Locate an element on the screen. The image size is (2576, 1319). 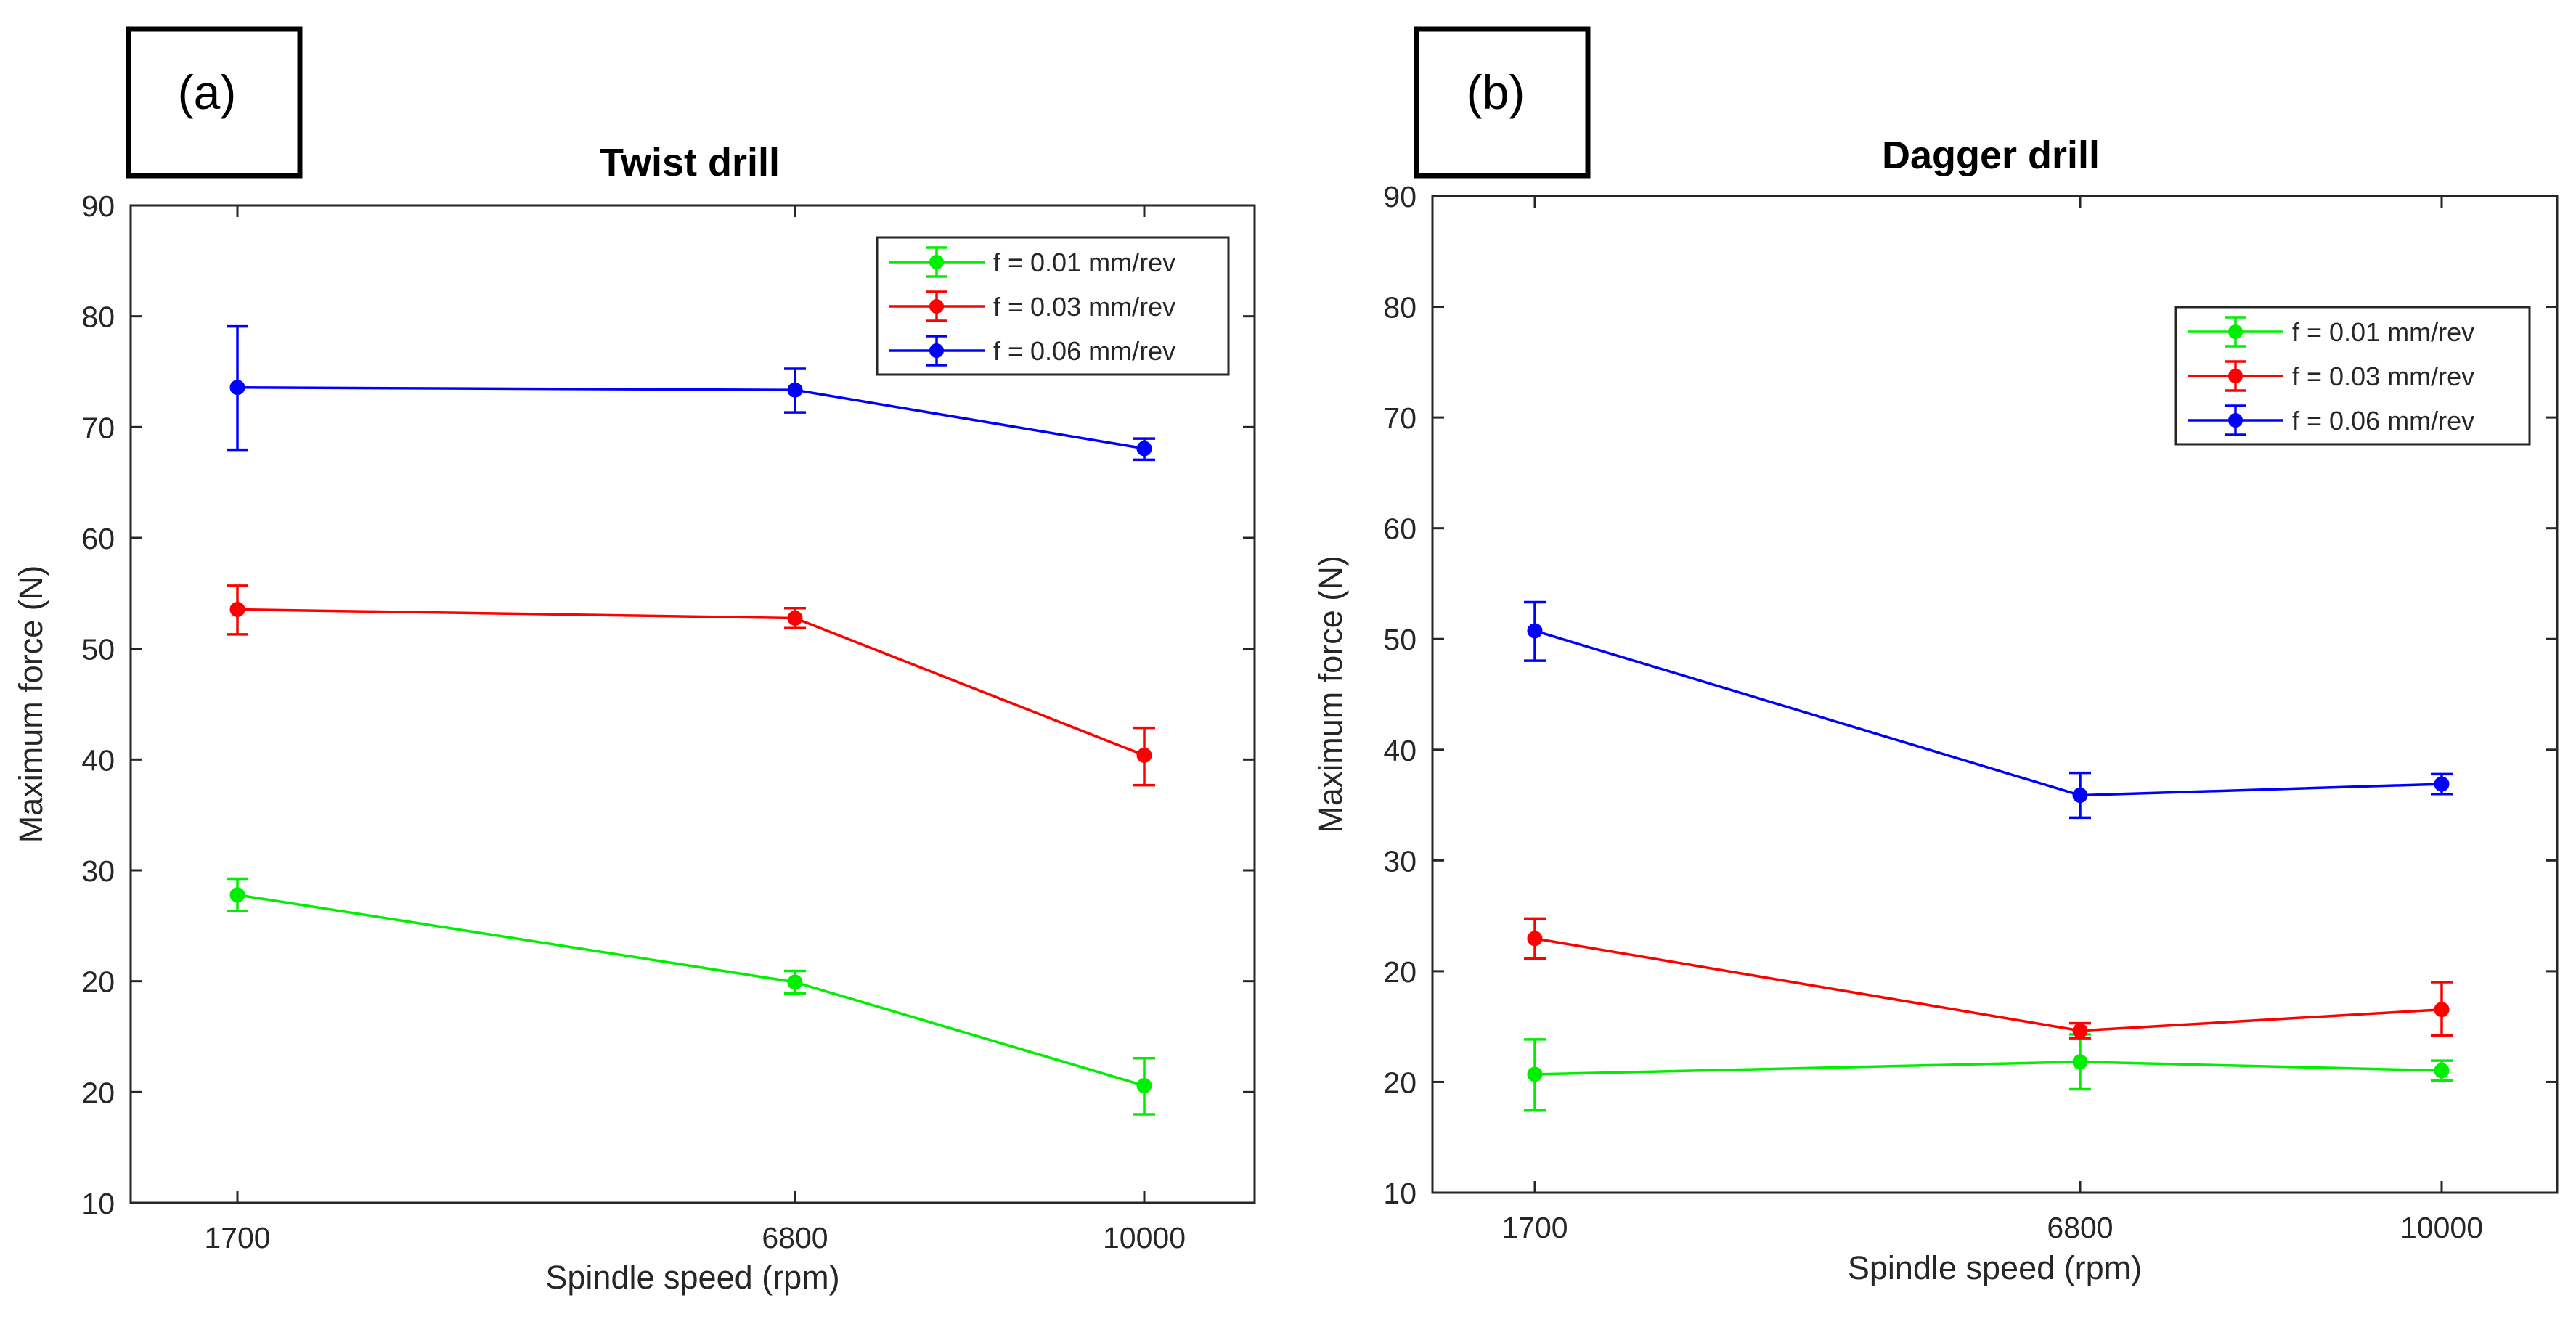
chart-title: Twist drill is located at coordinates (690, 162).